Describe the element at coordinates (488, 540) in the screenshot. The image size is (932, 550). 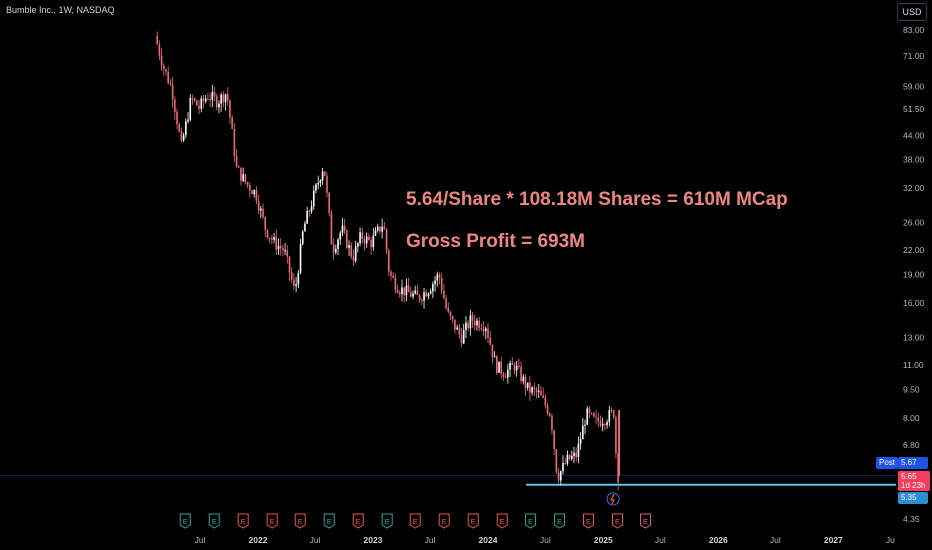
I see `x-tick-label: 2024` at that location.